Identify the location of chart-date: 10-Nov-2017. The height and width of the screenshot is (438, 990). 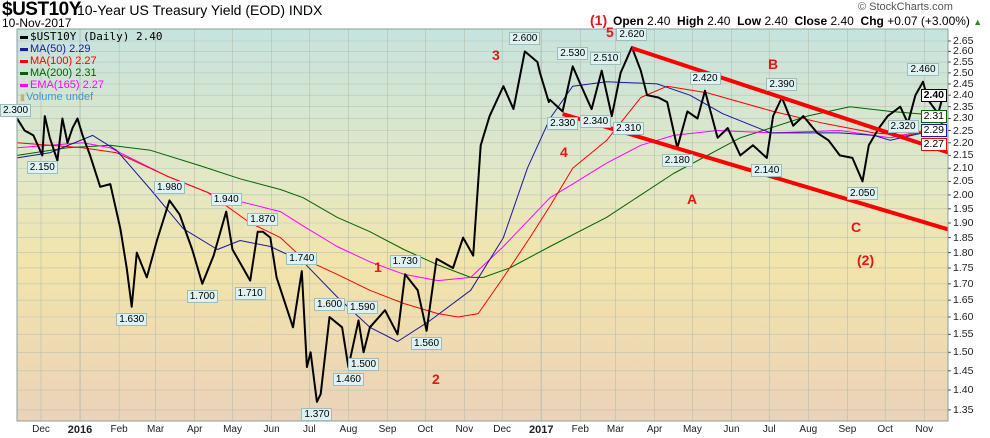
(37, 23).